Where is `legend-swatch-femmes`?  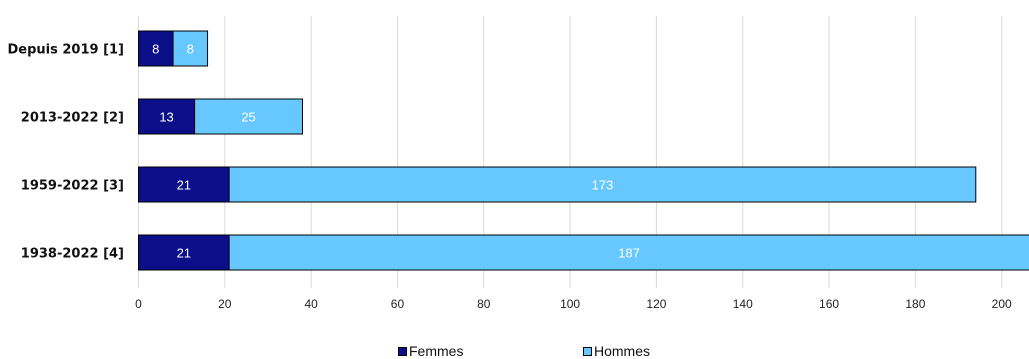
legend-swatch-femmes is located at coordinates (402, 351).